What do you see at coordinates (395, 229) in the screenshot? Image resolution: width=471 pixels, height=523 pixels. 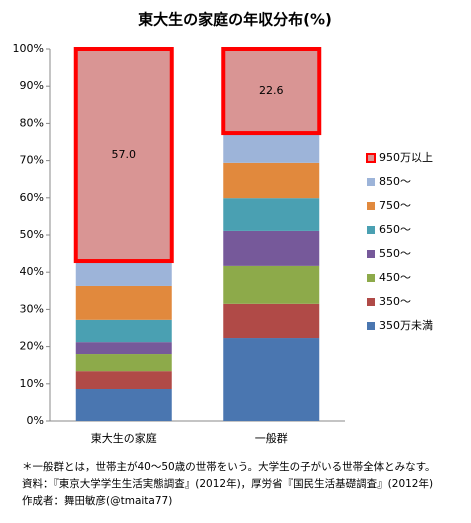 I see `legend-label: 650～` at bounding box center [395, 229].